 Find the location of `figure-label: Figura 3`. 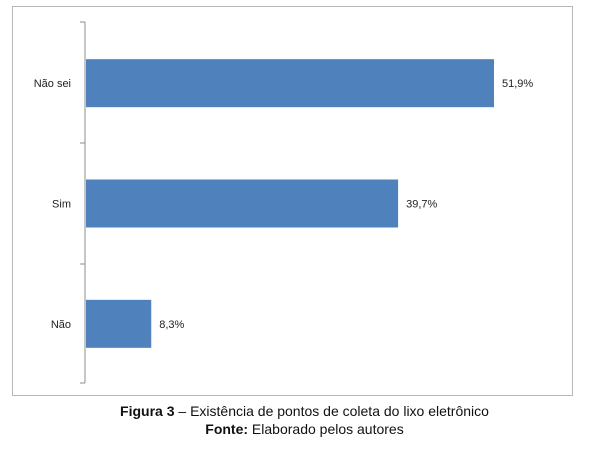

figure-label: Figura 3 is located at coordinates (147, 411).